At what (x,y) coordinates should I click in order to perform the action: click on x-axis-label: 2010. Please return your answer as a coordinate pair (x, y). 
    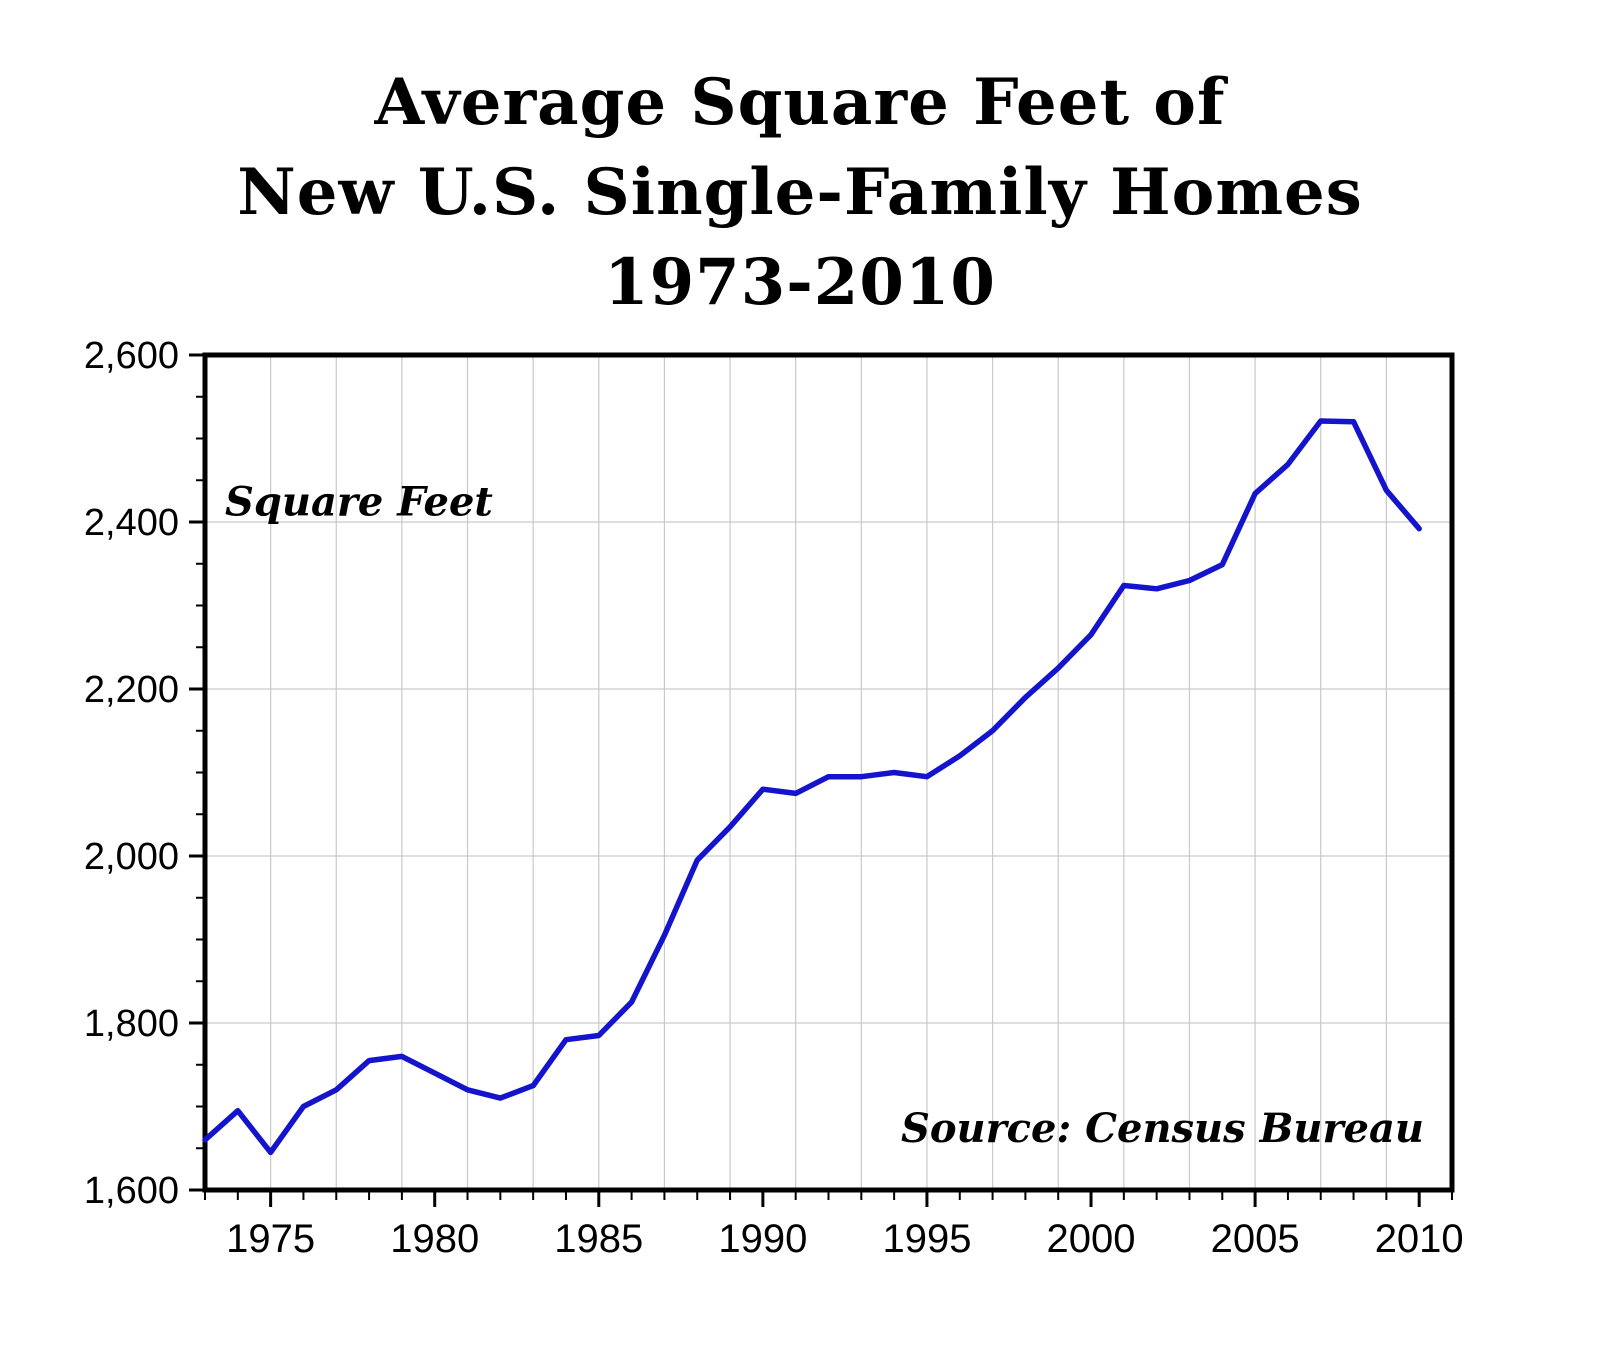
    Looking at the image, I should click on (1419, 1239).